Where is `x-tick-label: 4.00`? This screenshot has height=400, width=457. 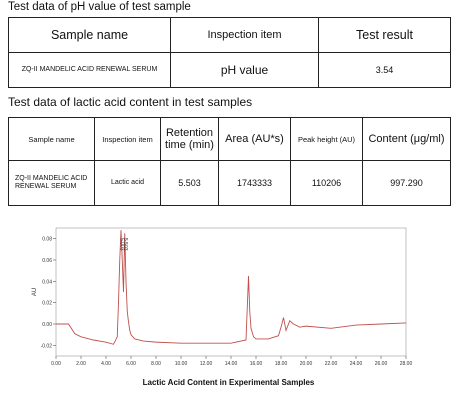 x-tick-label: 4.00 is located at coordinates (106, 364).